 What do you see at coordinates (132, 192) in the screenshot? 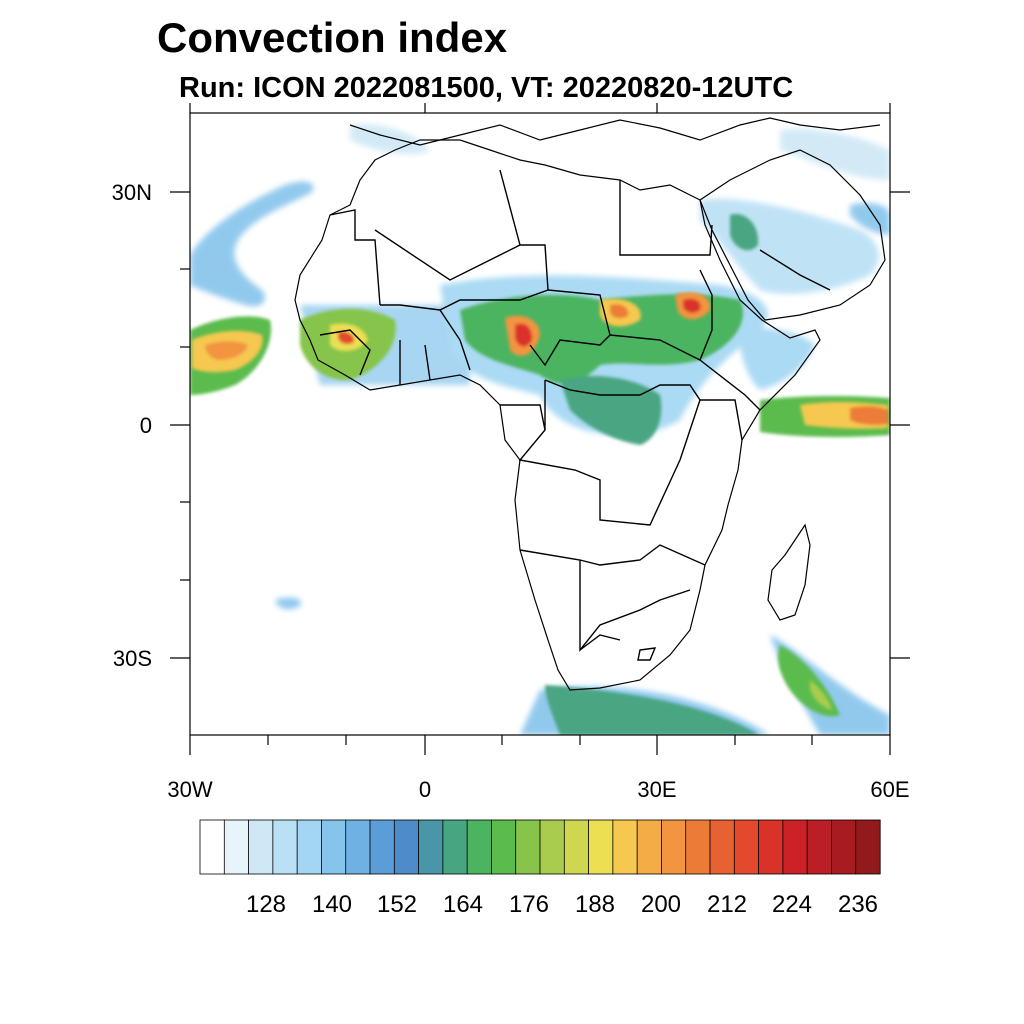
I see `y-tick-label-30n: 30N` at bounding box center [132, 192].